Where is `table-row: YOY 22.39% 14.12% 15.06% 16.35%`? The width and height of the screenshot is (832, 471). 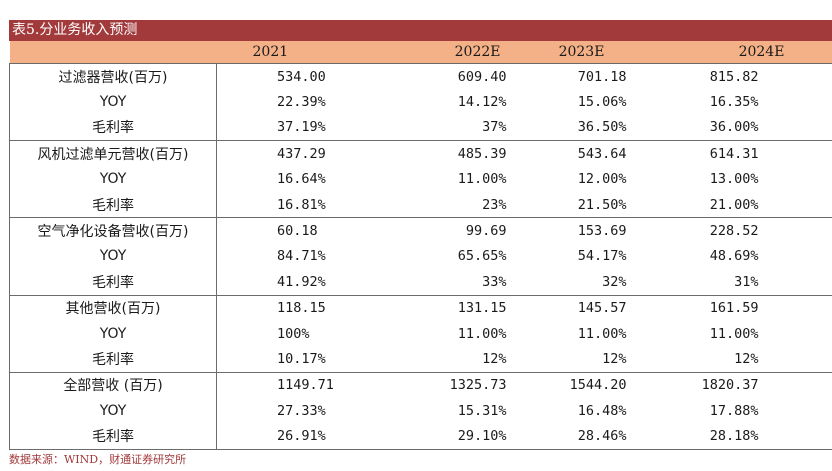
table-row: YOY 22.39% 14.12% 15.06% 16.35% is located at coordinates (420, 102).